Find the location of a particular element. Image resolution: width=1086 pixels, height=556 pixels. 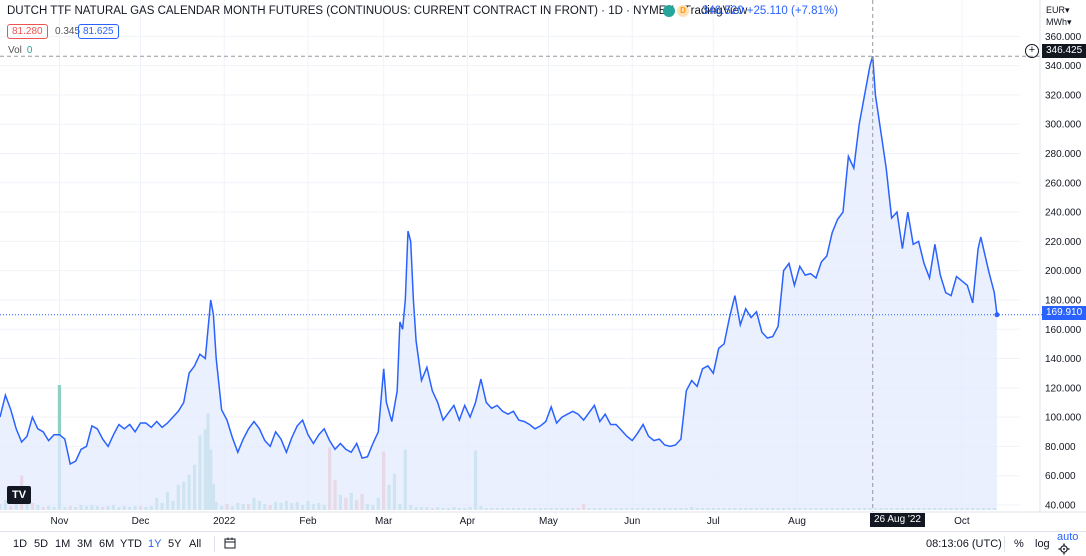

range-all-button: All is located at coordinates (195, 544).